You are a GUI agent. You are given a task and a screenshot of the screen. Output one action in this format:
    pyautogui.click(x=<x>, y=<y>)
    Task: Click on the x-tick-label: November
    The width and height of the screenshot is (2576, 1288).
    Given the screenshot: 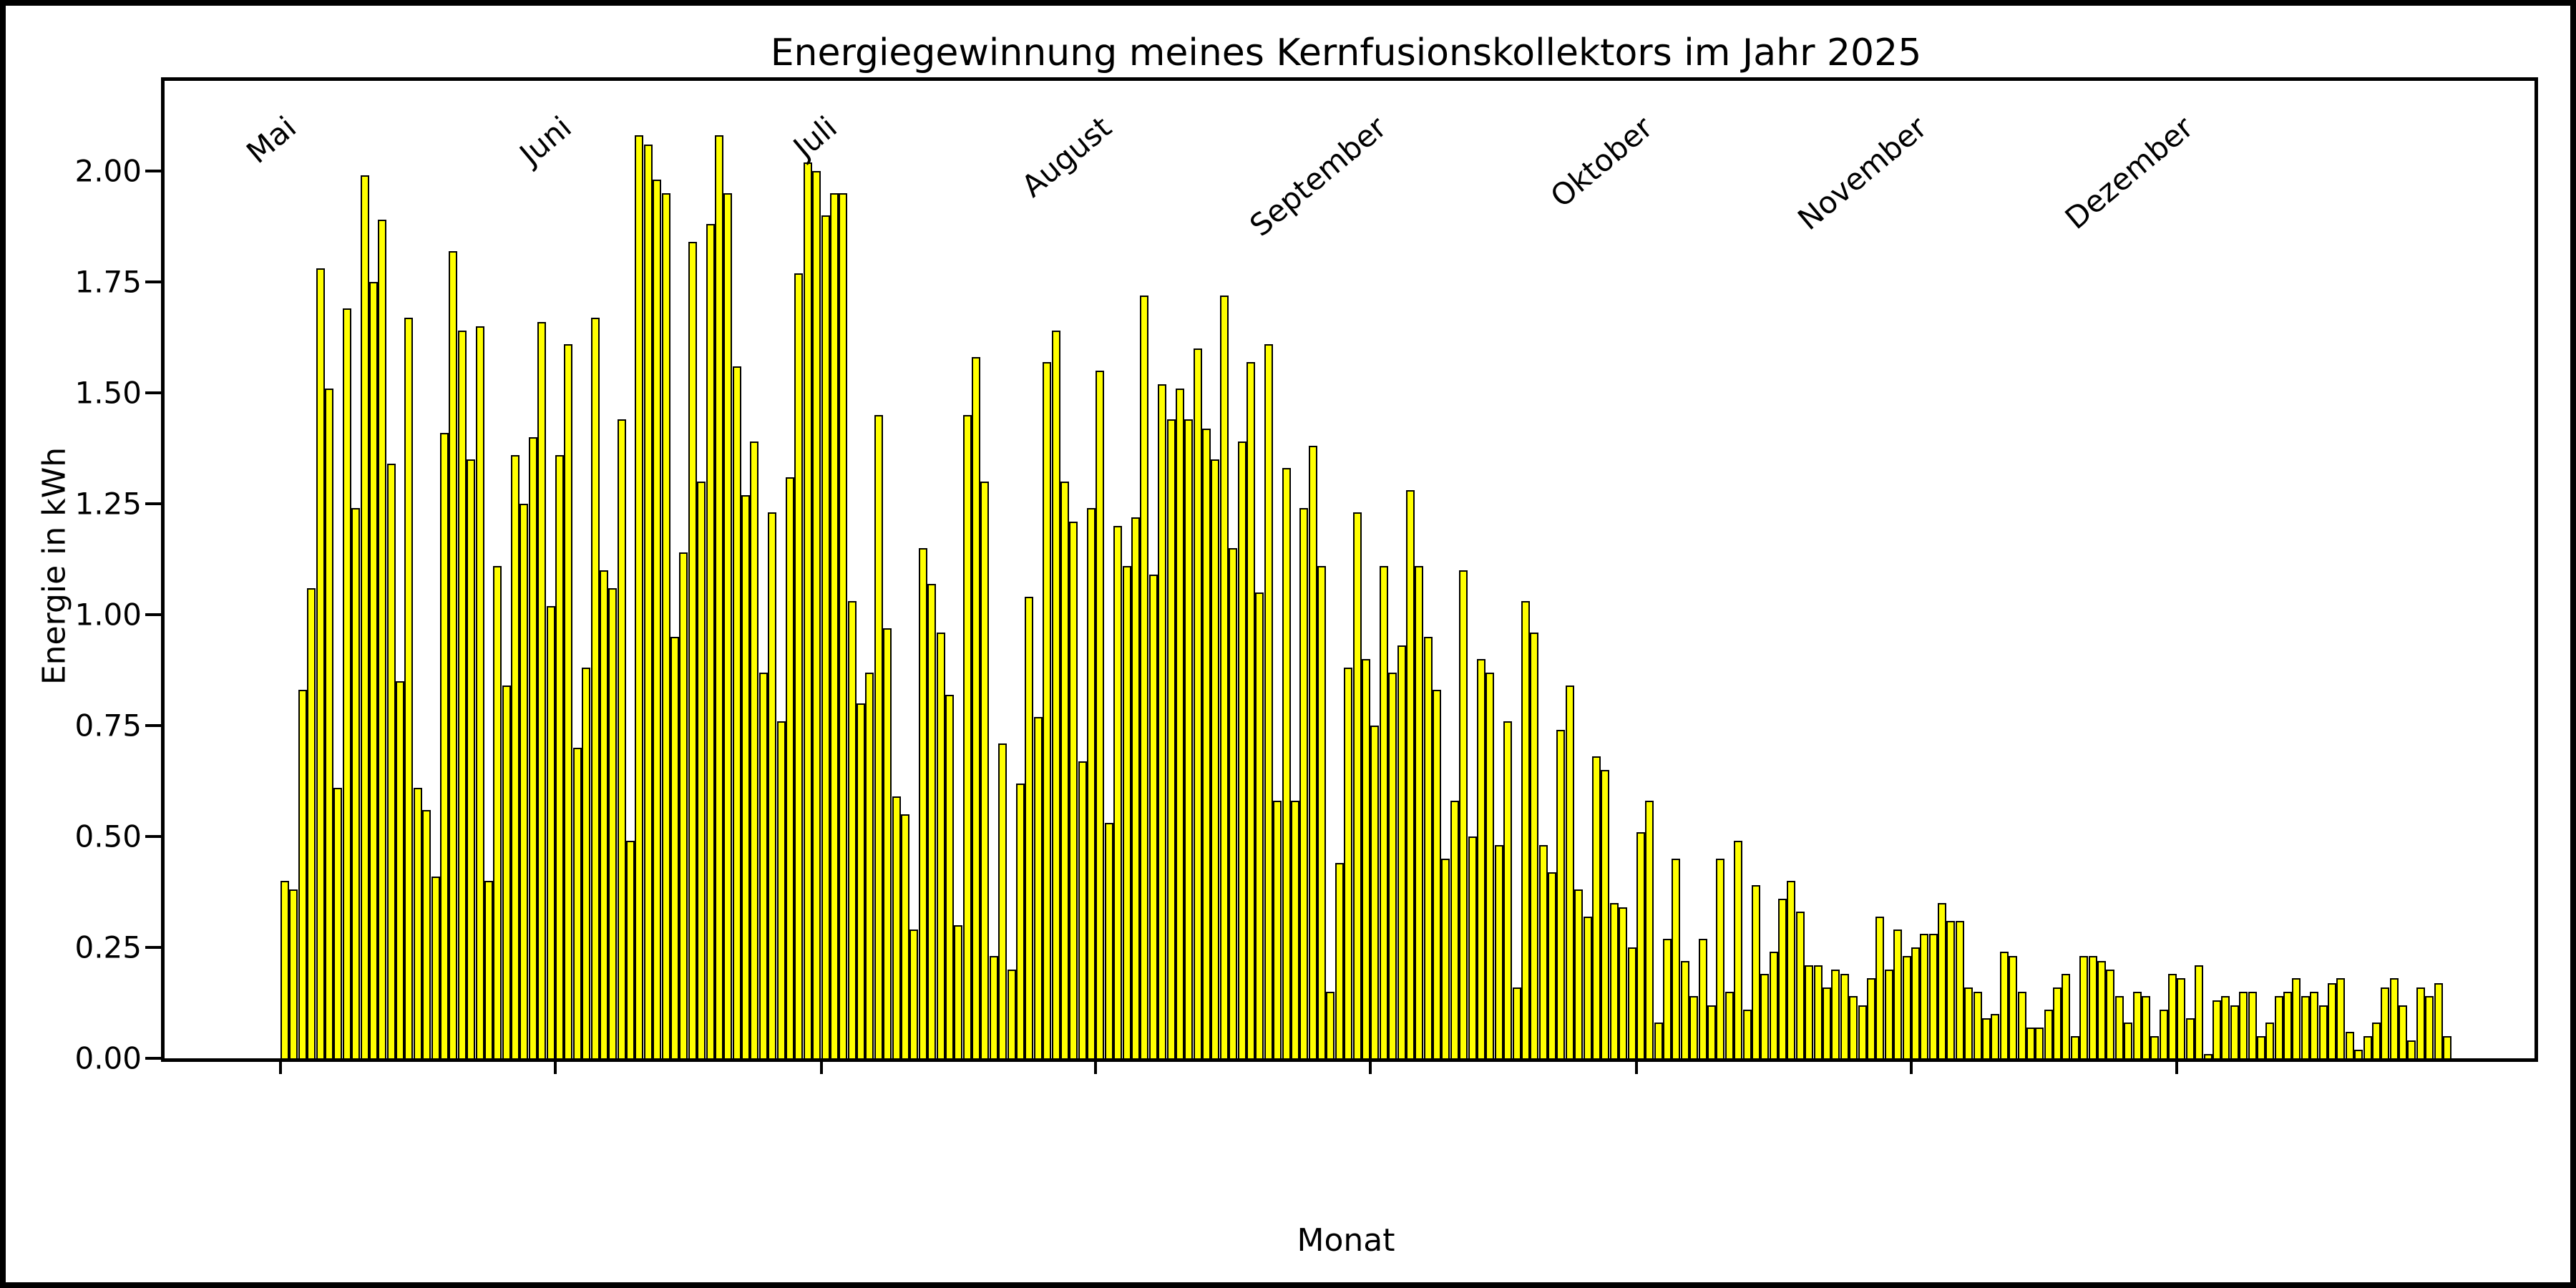 What is the action you would take?
    pyautogui.click(x=1862, y=173)
    